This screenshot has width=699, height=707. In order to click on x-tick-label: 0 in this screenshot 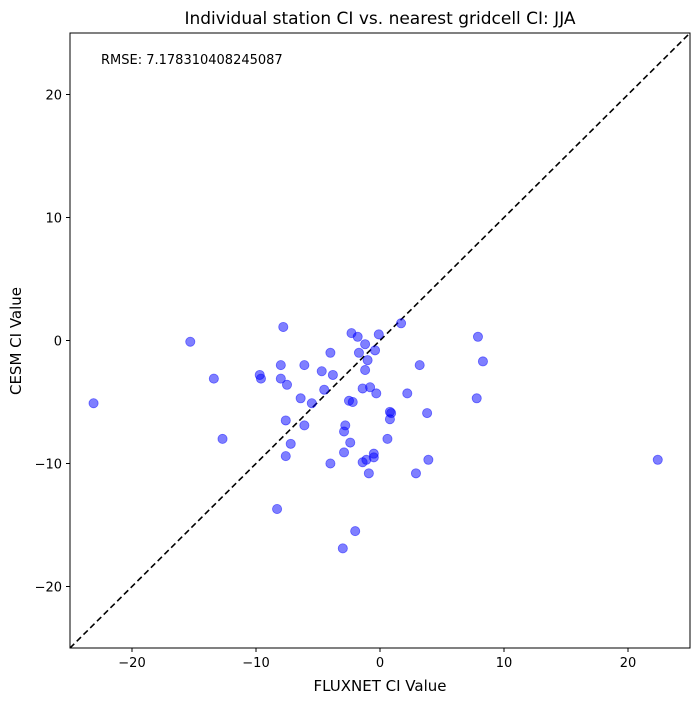, I will do `click(380, 663)`.